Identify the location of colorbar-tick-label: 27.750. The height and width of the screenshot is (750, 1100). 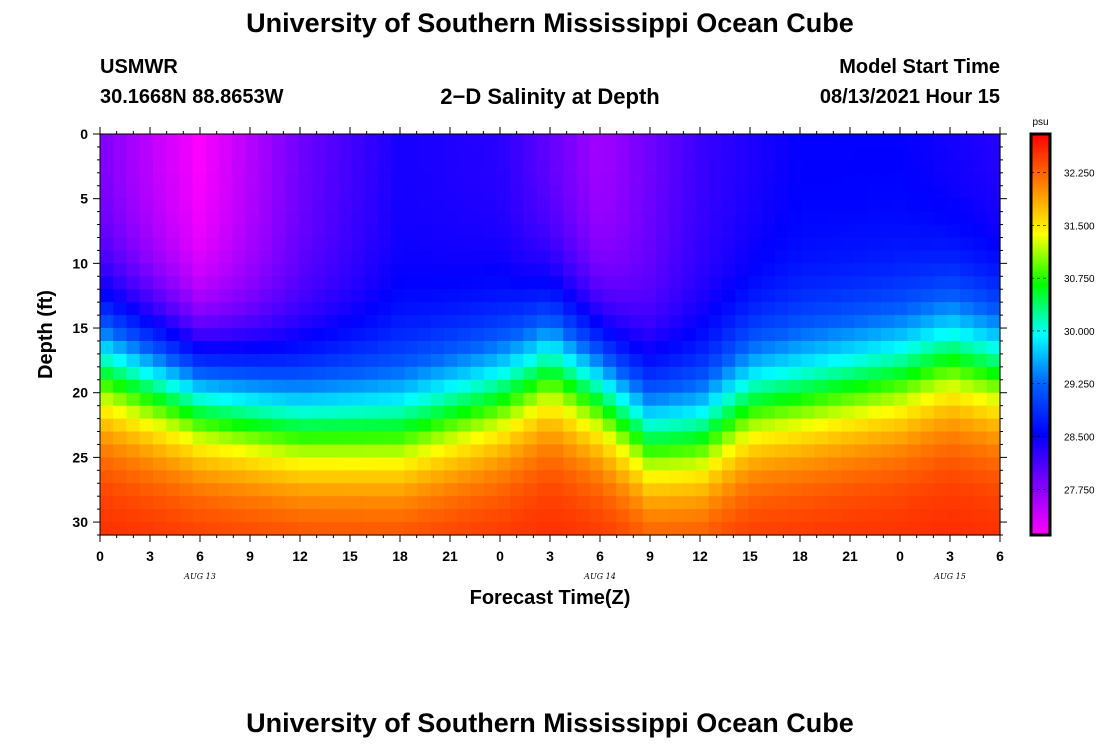
(1079, 490).